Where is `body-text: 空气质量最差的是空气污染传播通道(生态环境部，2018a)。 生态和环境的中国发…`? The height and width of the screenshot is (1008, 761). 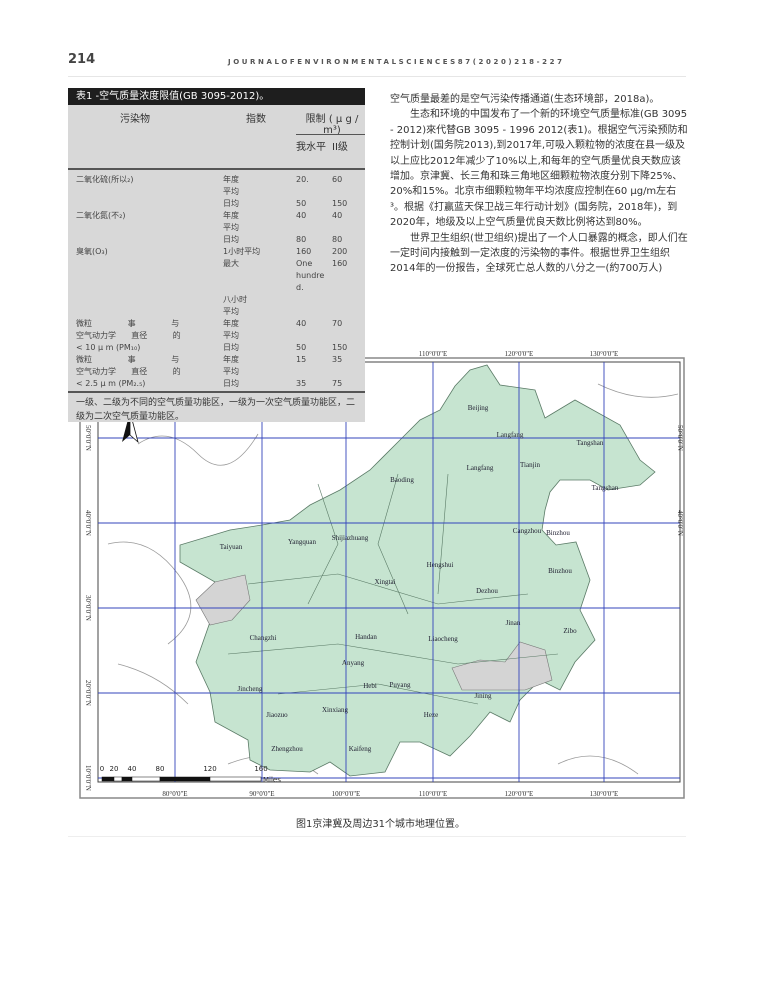
body-text: 空气质量最差的是空气污染传播通道(生态环境部，2018a)。 生态和环境的中国发… is located at coordinates (540, 184).